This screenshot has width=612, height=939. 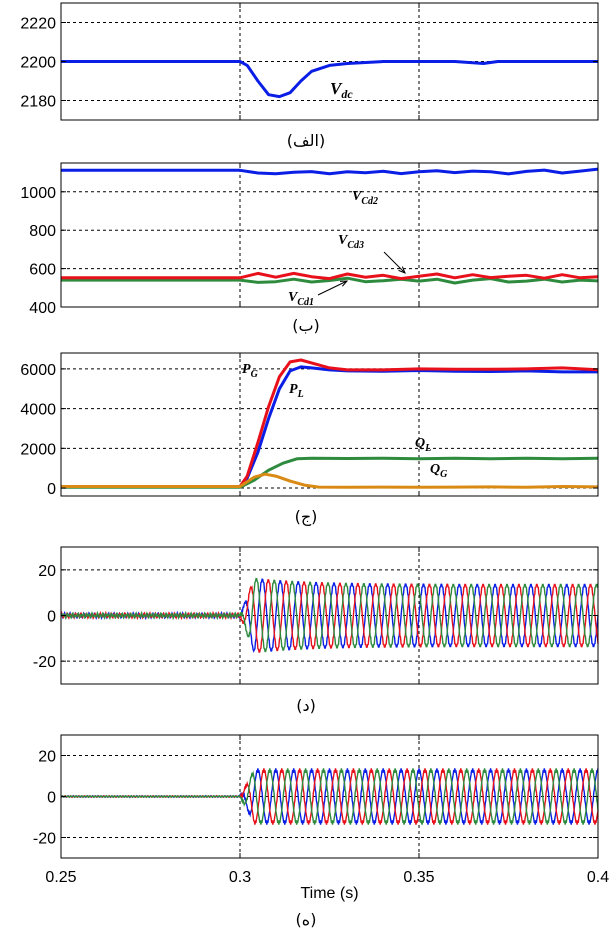 I want to click on series-group-c, so click(x=330, y=423).